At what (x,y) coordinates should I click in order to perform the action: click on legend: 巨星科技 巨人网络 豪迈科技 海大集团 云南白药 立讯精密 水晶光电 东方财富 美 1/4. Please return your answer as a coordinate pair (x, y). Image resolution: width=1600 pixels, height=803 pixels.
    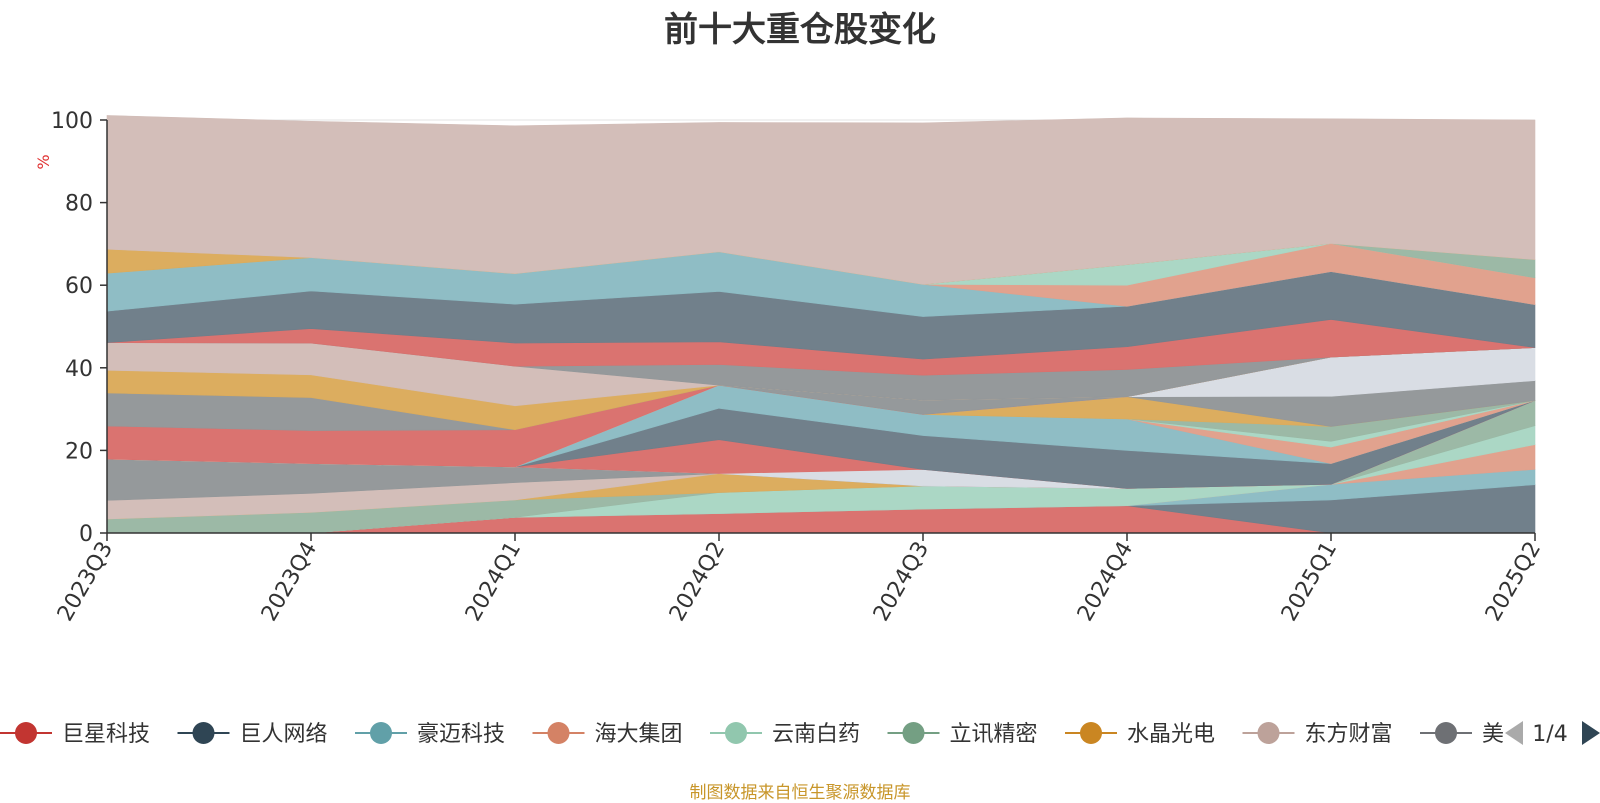
    Looking at the image, I should click on (800, 734).